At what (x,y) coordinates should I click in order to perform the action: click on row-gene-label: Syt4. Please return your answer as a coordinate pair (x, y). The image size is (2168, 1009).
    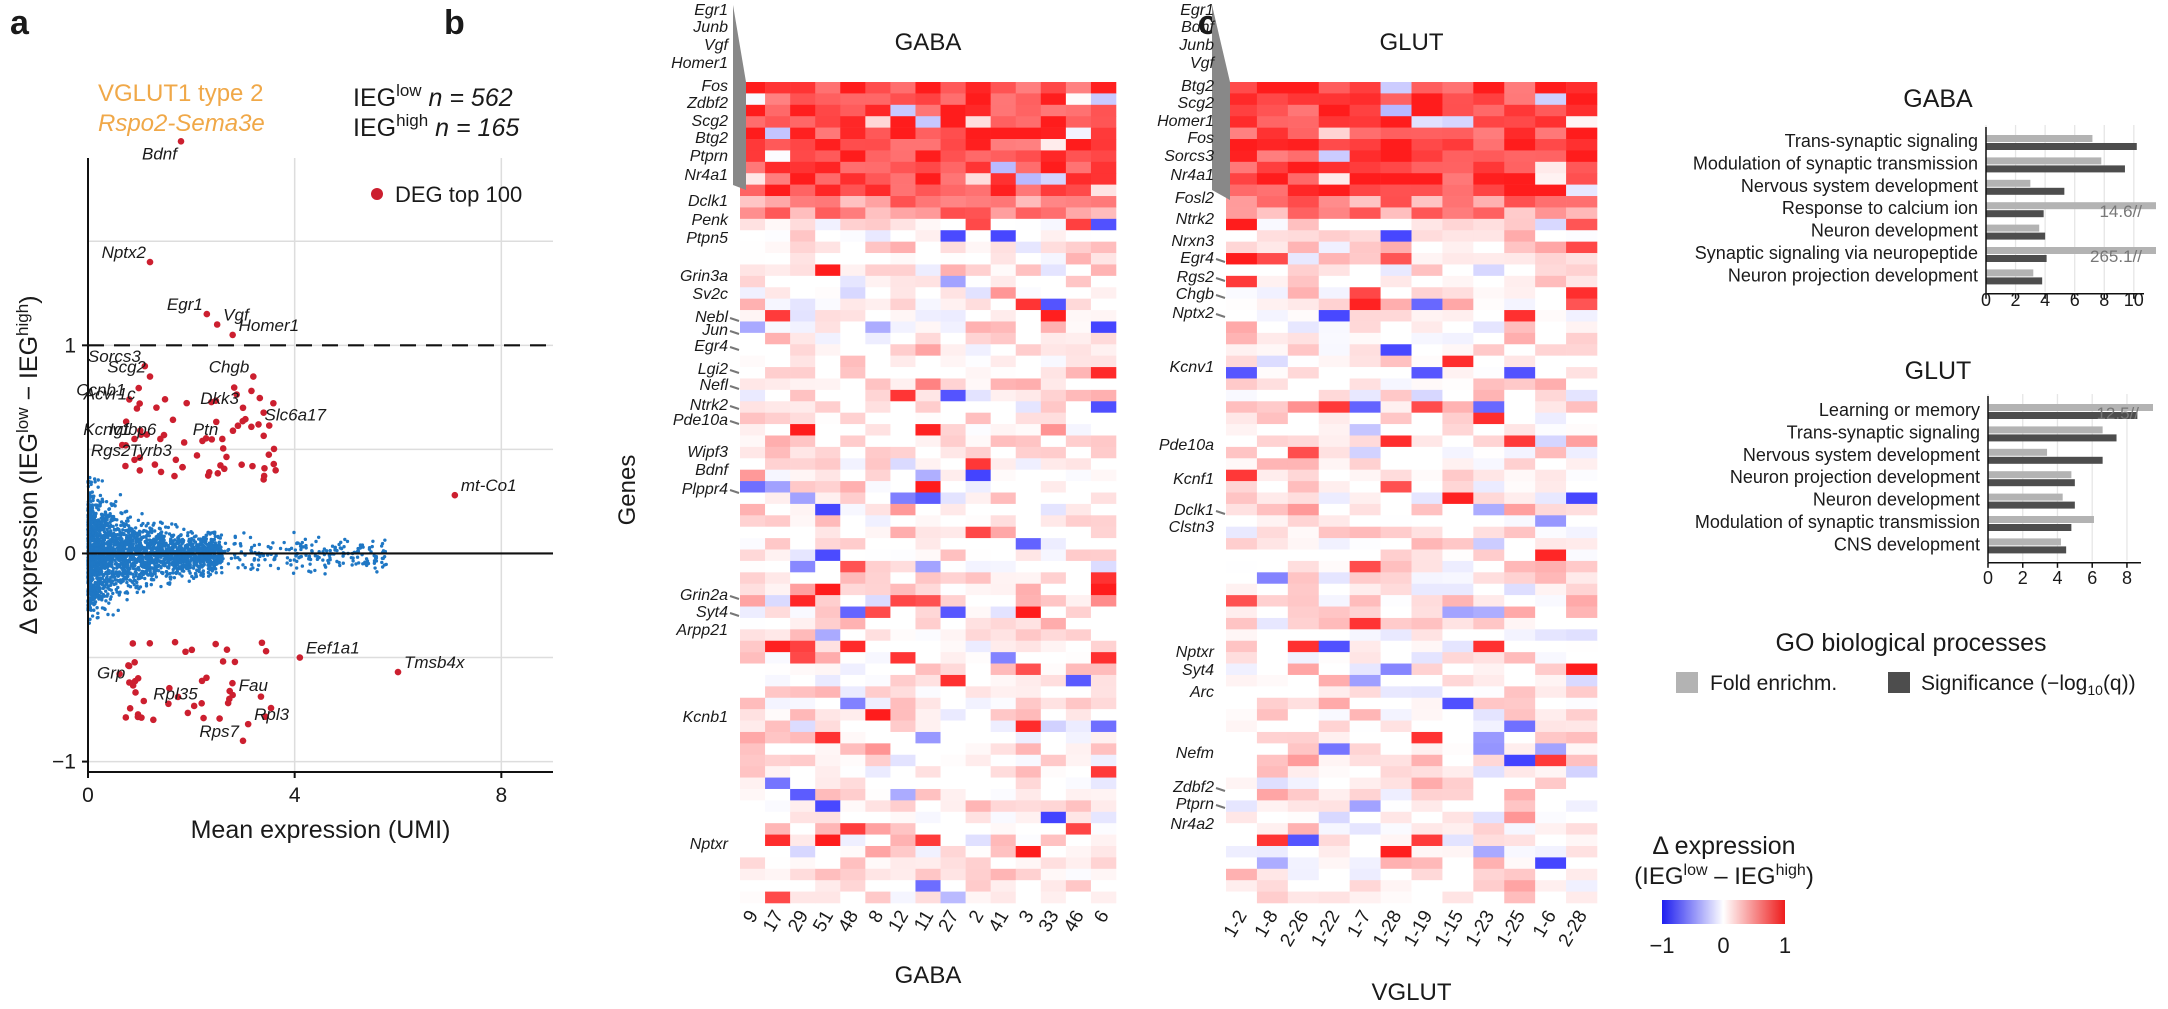
    Looking at the image, I should click on (1198, 670).